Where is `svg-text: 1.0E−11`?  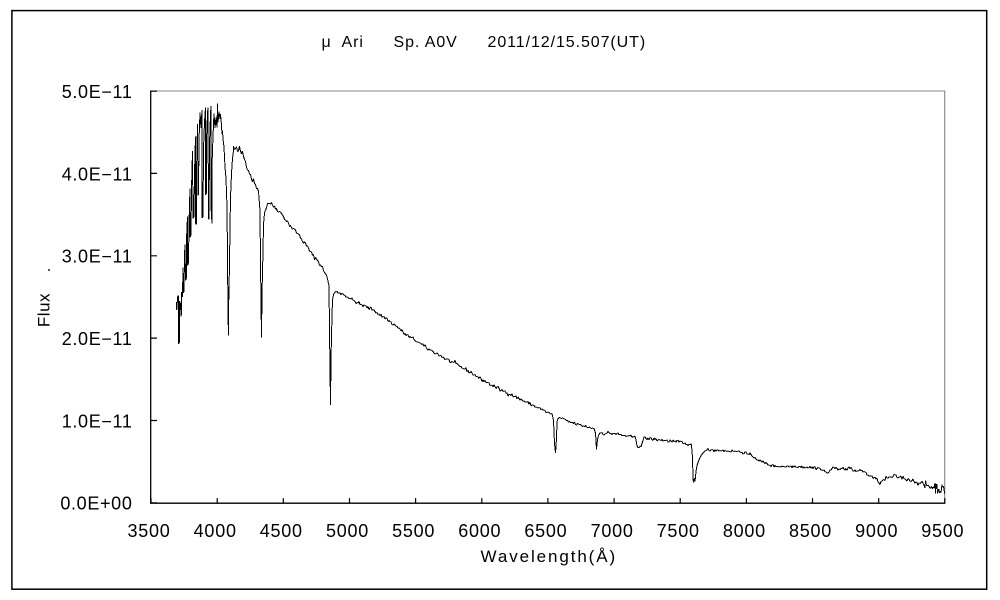
svg-text: 1.0E−11 is located at coordinates (97, 421).